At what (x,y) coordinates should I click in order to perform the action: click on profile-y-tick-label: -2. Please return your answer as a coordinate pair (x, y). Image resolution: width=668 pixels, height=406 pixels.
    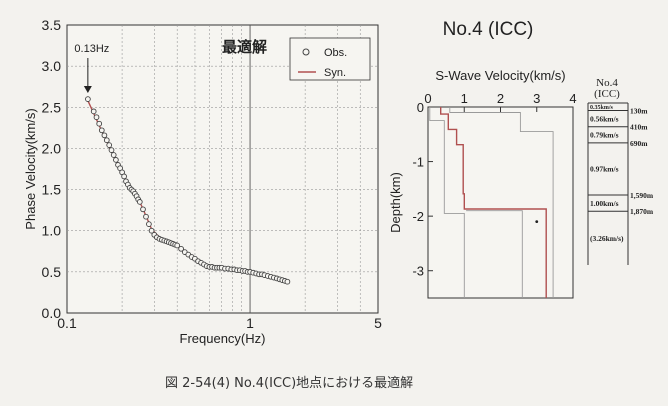
    Looking at the image, I should click on (418, 216).